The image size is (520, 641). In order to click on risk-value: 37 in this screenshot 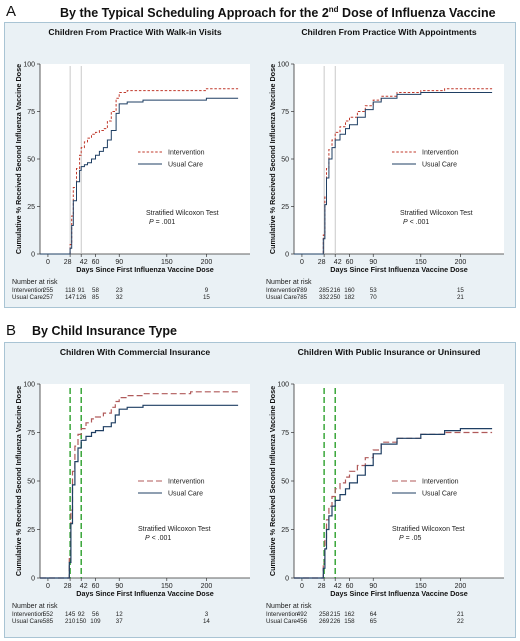, I will do `click(119, 621)`.